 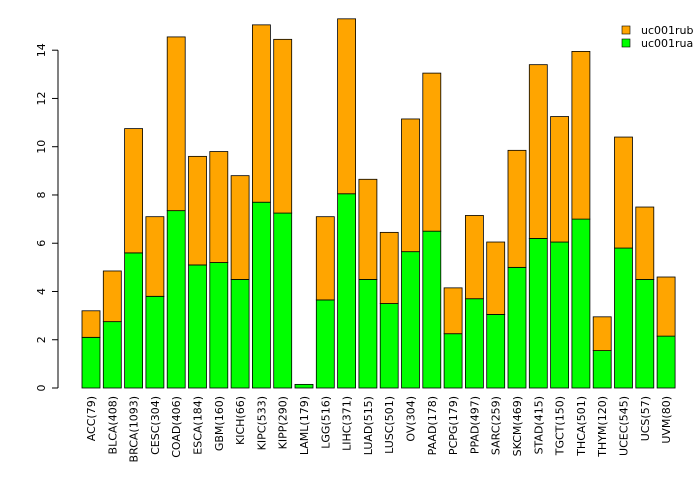 I want to click on x-tick-label: LUSC(501), so click(x=389, y=425).